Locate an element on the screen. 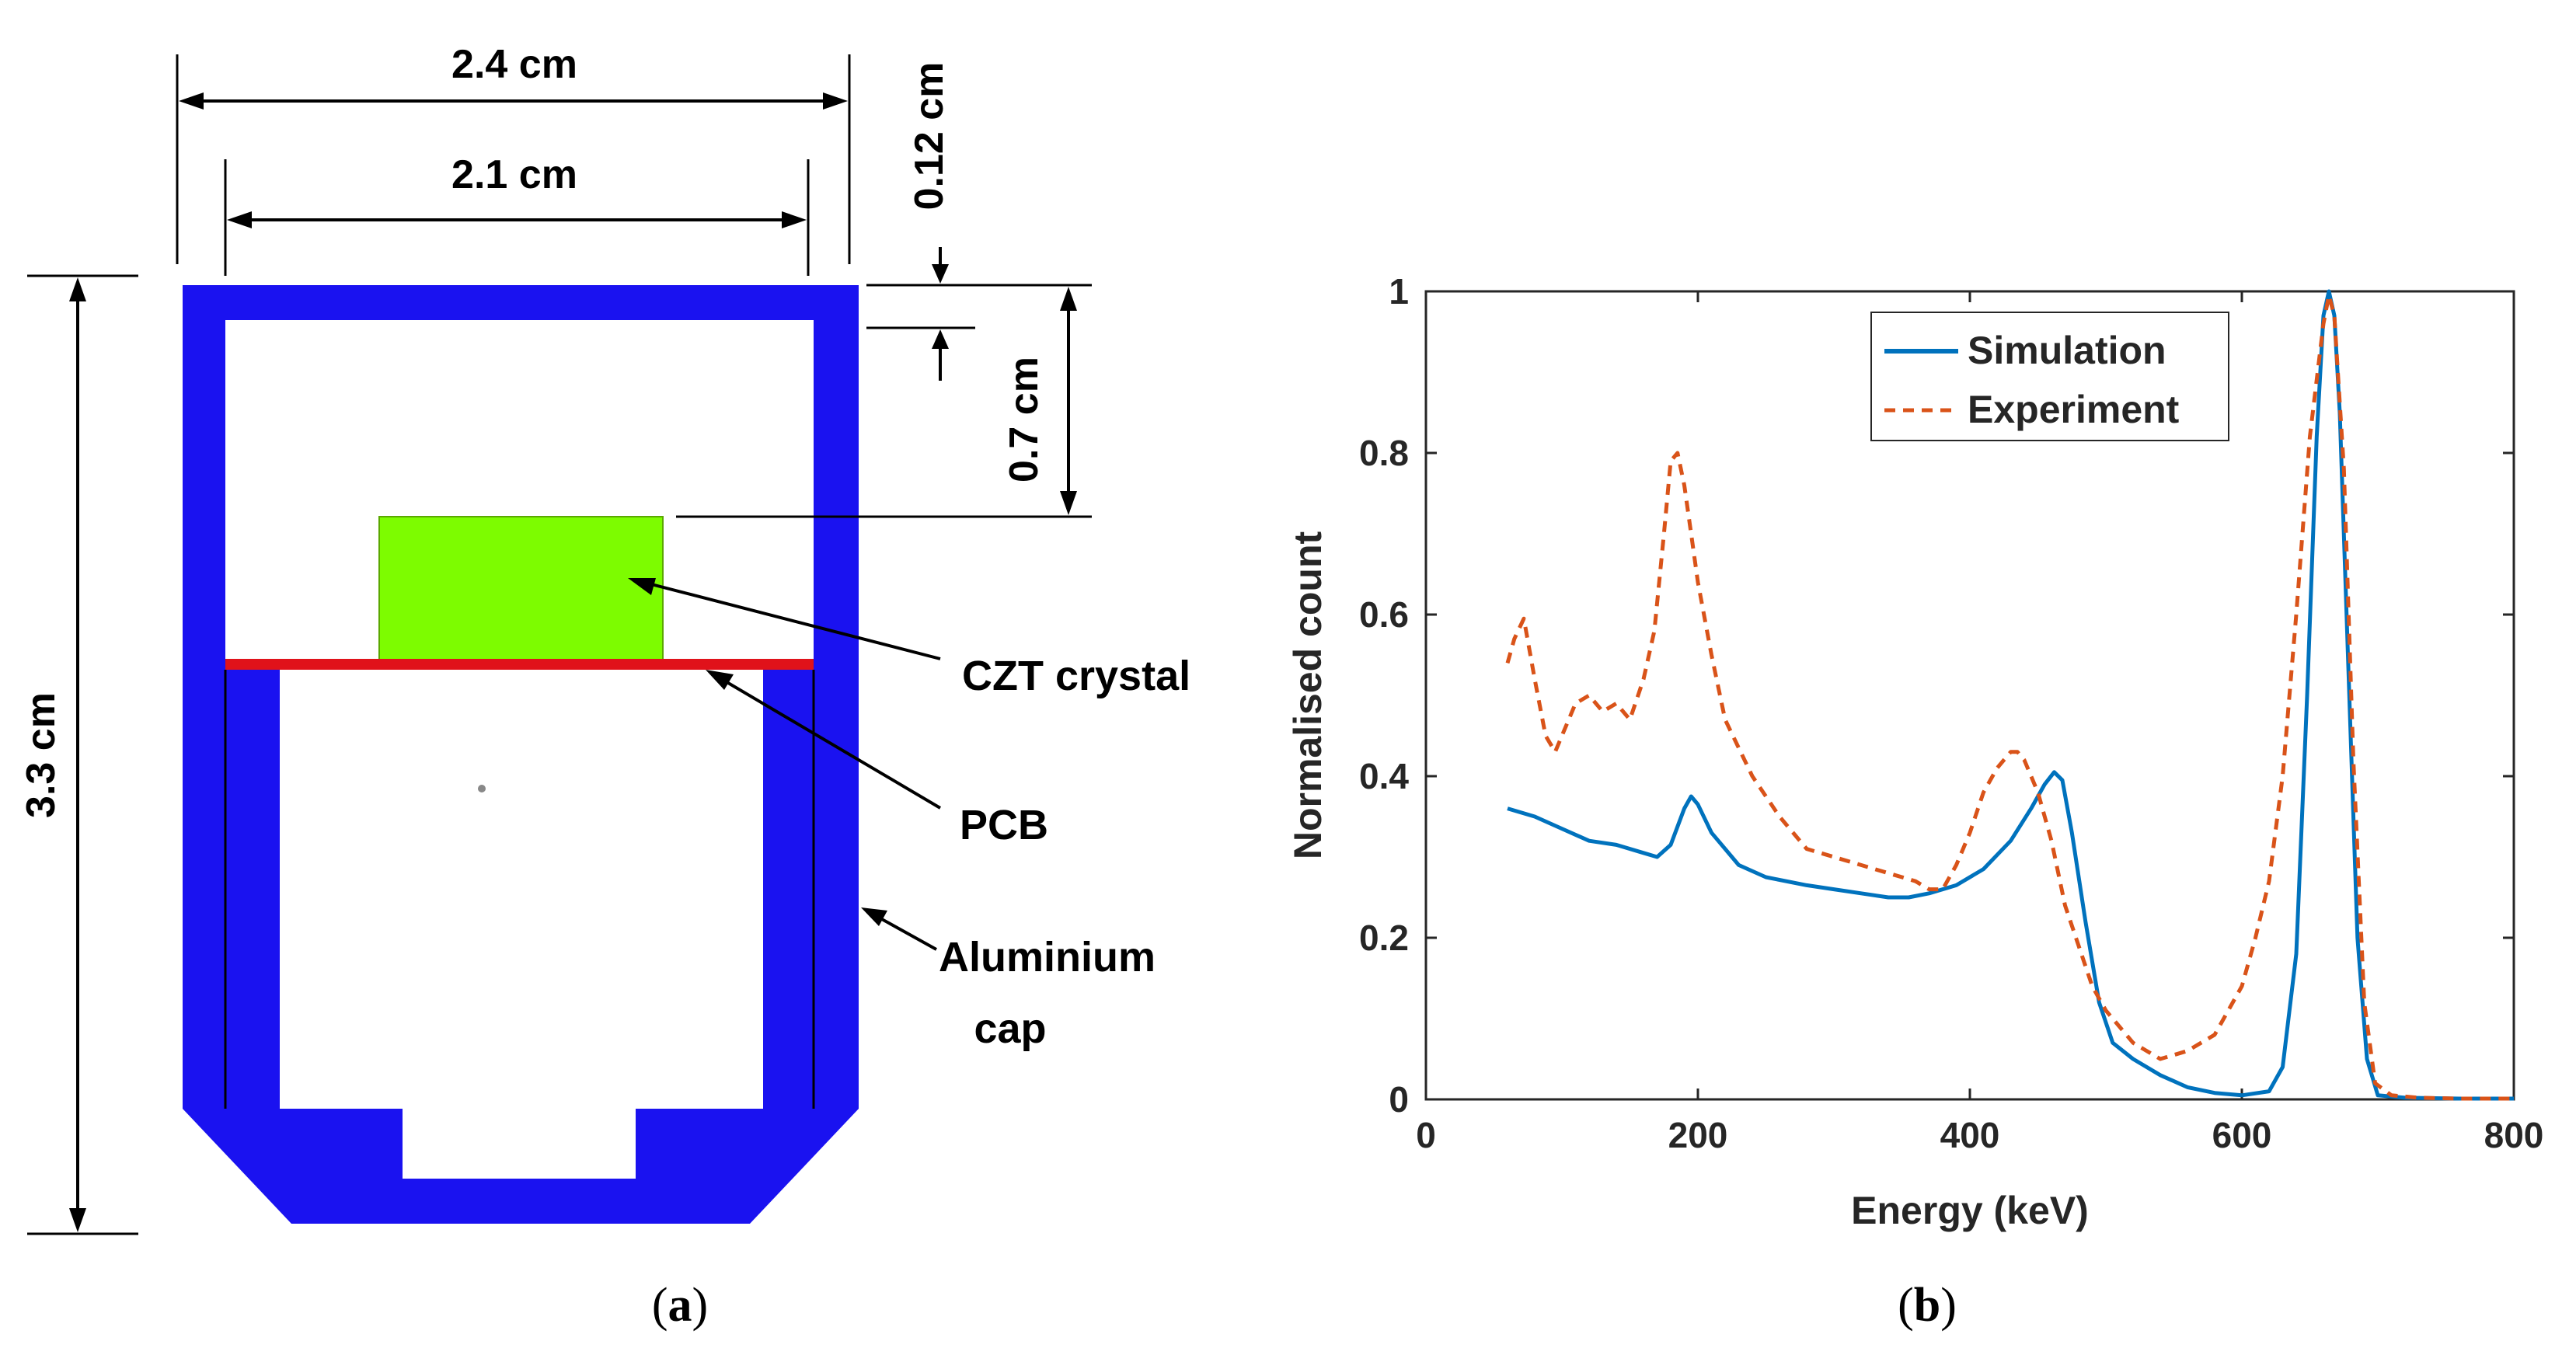  label-cap: cap is located at coordinates (1010, 1028).